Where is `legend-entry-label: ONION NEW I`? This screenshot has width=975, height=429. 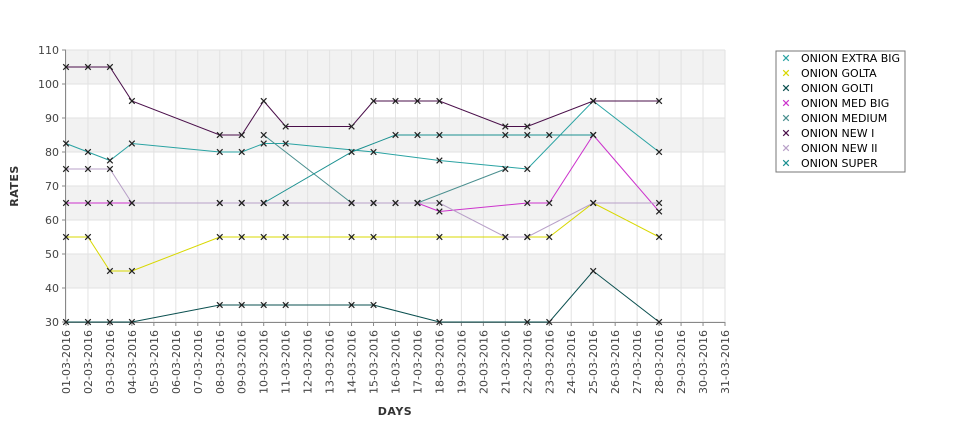 legend-entry-label: ONION NEW I is located at coordinates (837, 133).